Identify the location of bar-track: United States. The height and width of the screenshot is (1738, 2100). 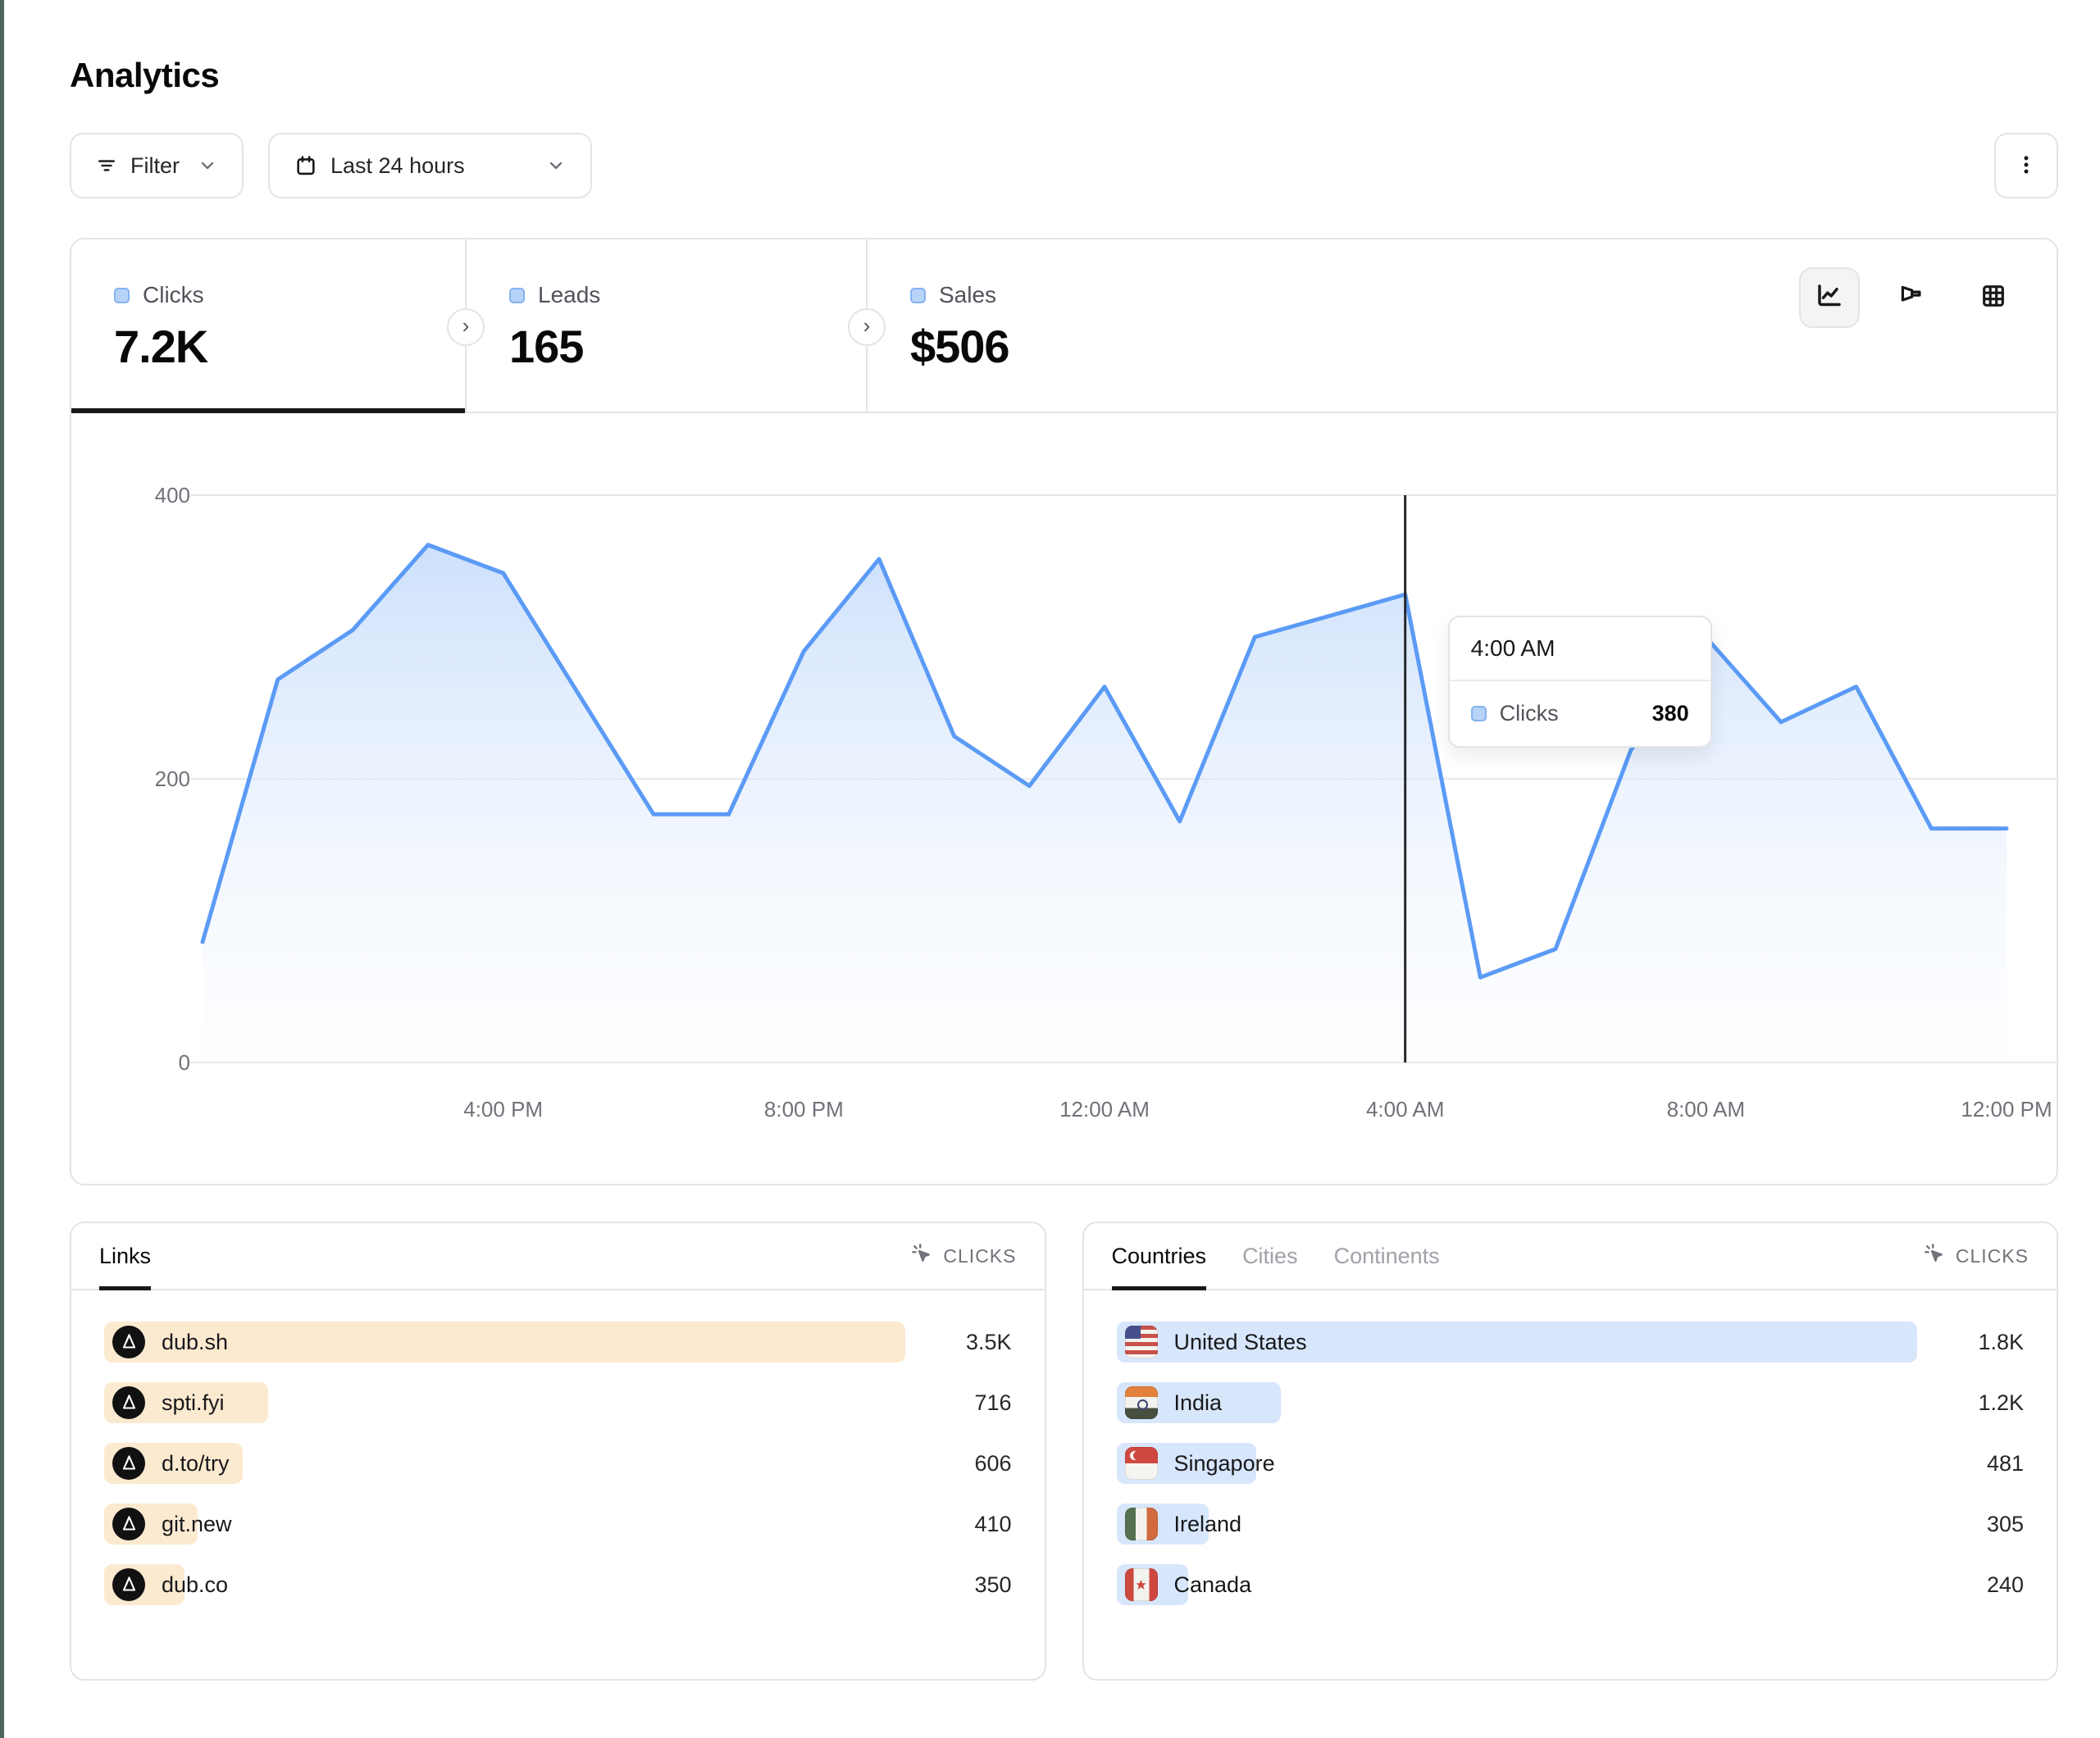
(1516, 1342).